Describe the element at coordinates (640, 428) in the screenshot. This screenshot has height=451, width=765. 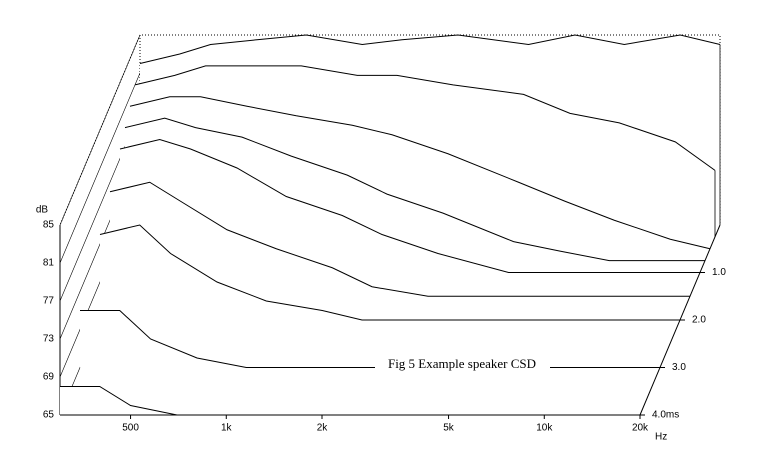
I see `x-tick-label: 20k` at that location.